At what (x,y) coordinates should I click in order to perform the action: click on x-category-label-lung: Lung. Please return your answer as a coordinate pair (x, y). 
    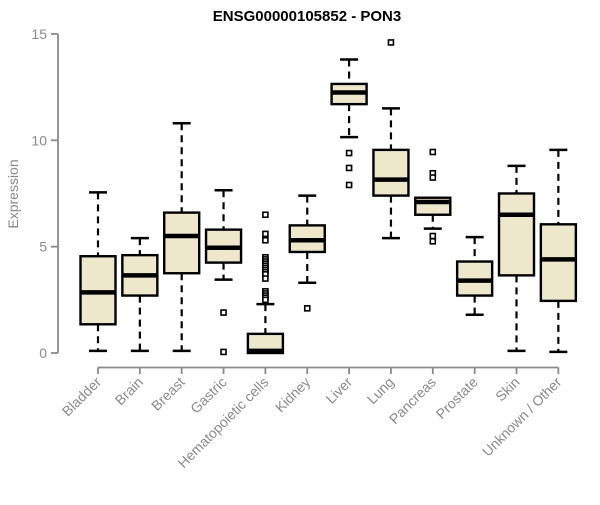
    Looking at the image, I should click on (380, 390).